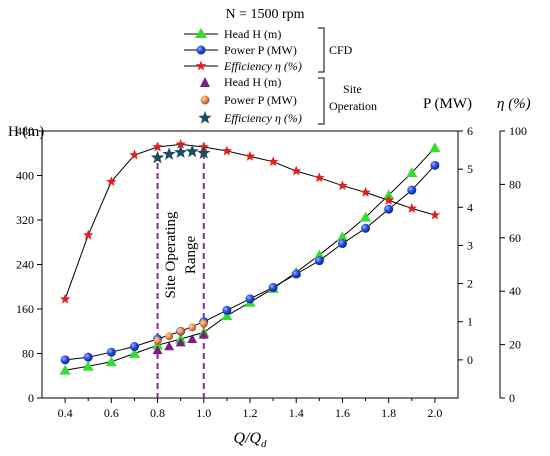  I want to click on x-tick-label-6: 1.6, so click(342, 413).